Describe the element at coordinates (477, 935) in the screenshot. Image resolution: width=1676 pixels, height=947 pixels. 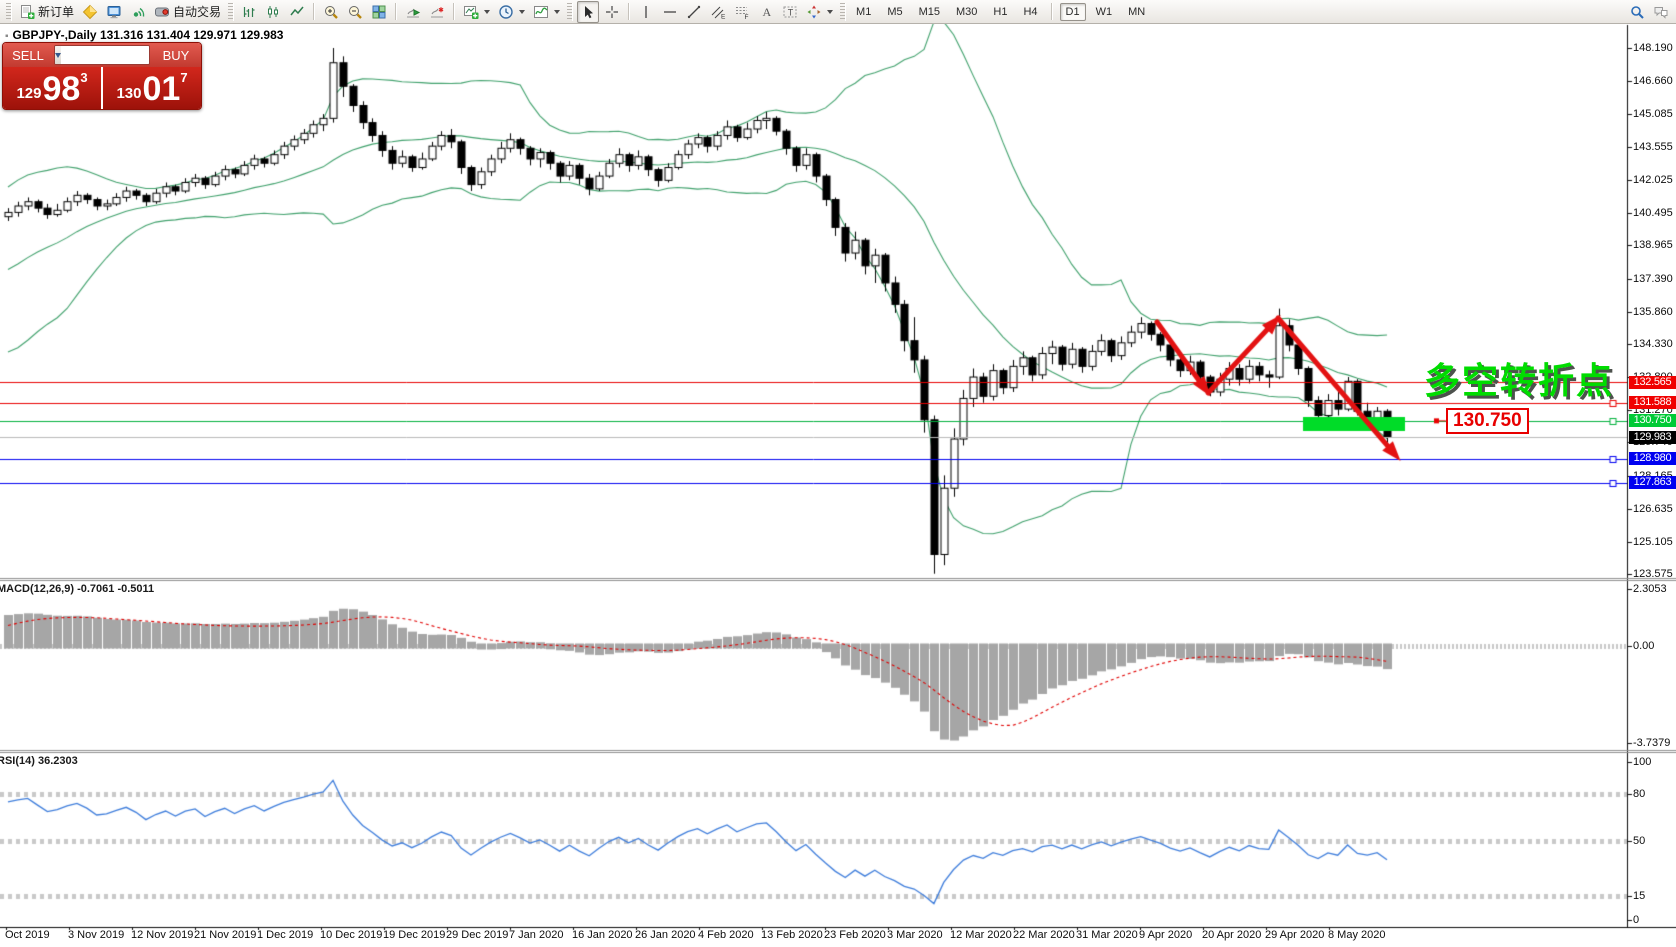
I see `date-label: 29 Dec 2019` at that location.